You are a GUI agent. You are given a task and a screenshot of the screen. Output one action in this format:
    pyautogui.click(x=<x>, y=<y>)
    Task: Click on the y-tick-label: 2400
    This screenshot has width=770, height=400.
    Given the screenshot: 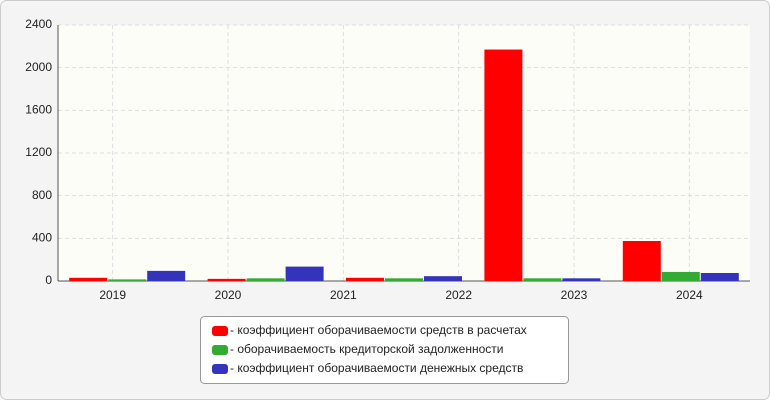 What is the action you would take?
    pyautogui.click(x=38, y=24)
    